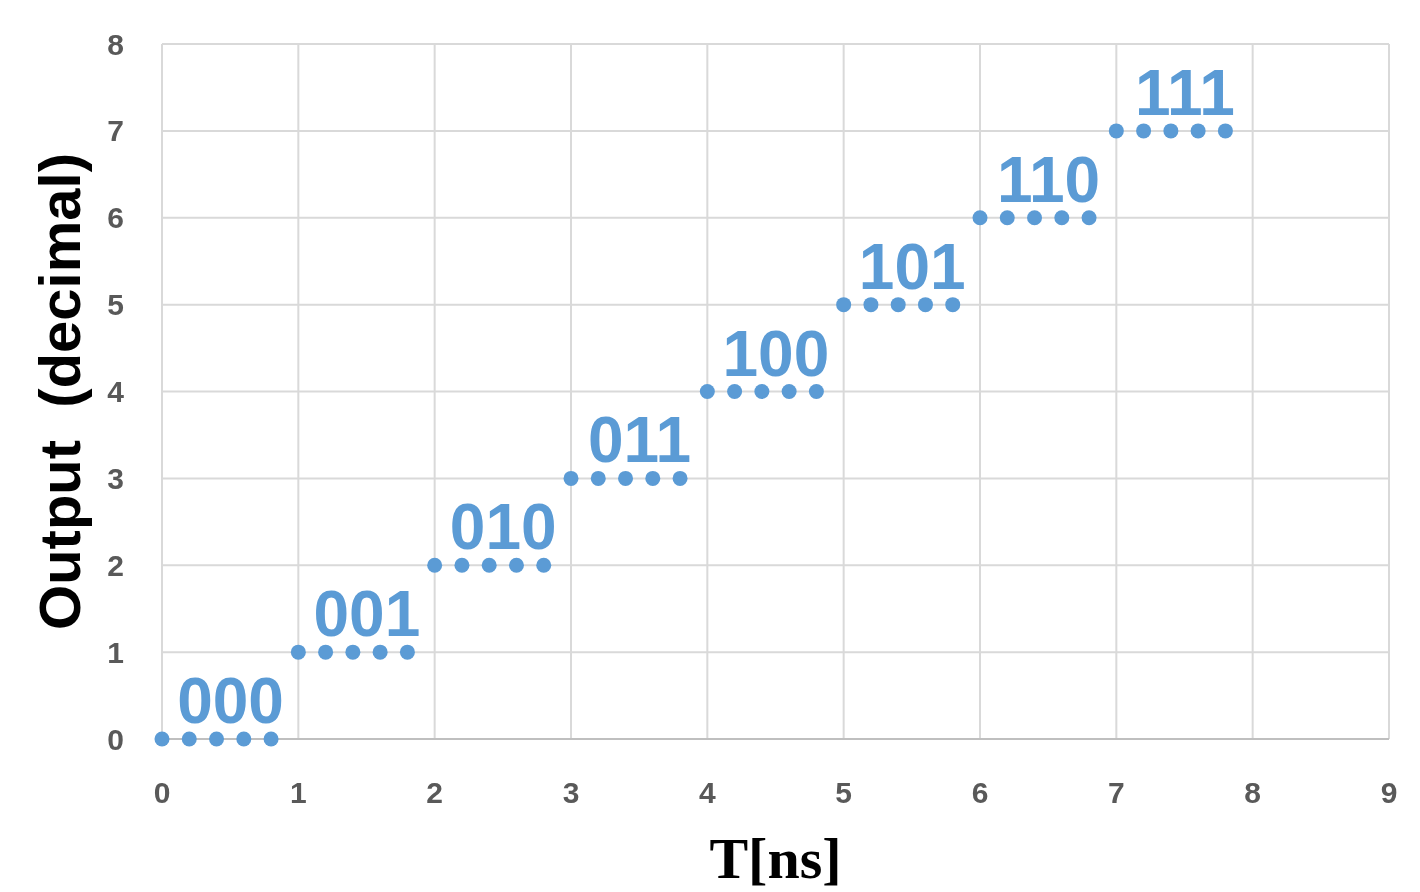 This screenshot has width=1420, height=892. I want to click on annotation: 111, so click(1185, 92).